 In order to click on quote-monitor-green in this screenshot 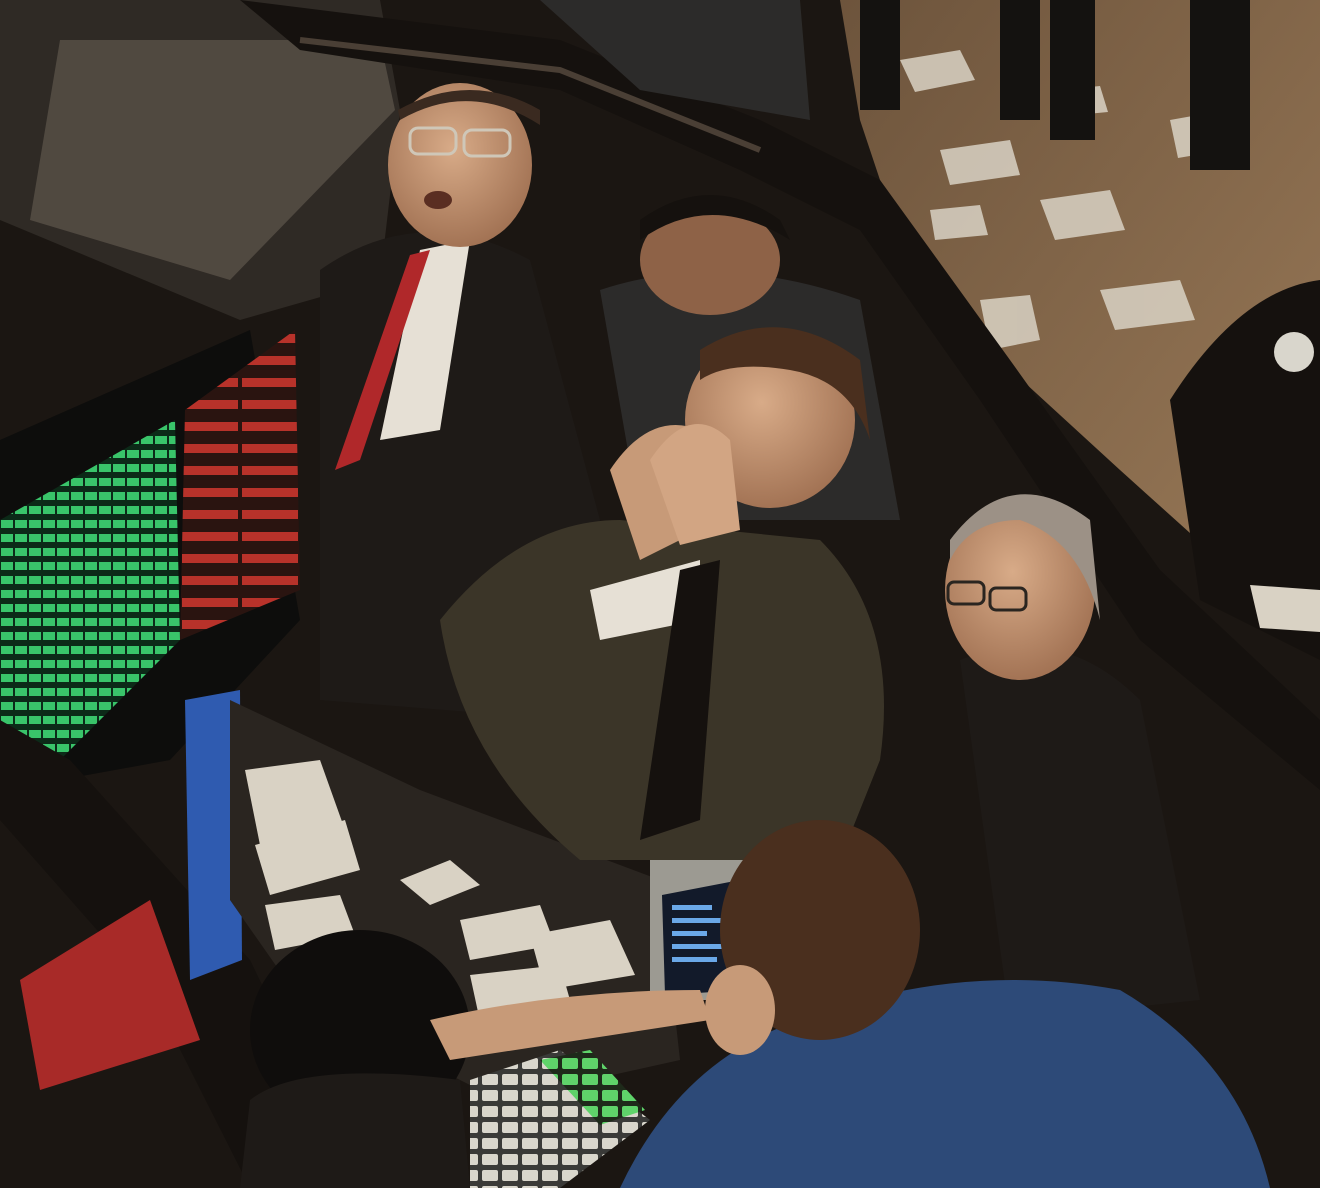, I will do `click(150, 555)`.